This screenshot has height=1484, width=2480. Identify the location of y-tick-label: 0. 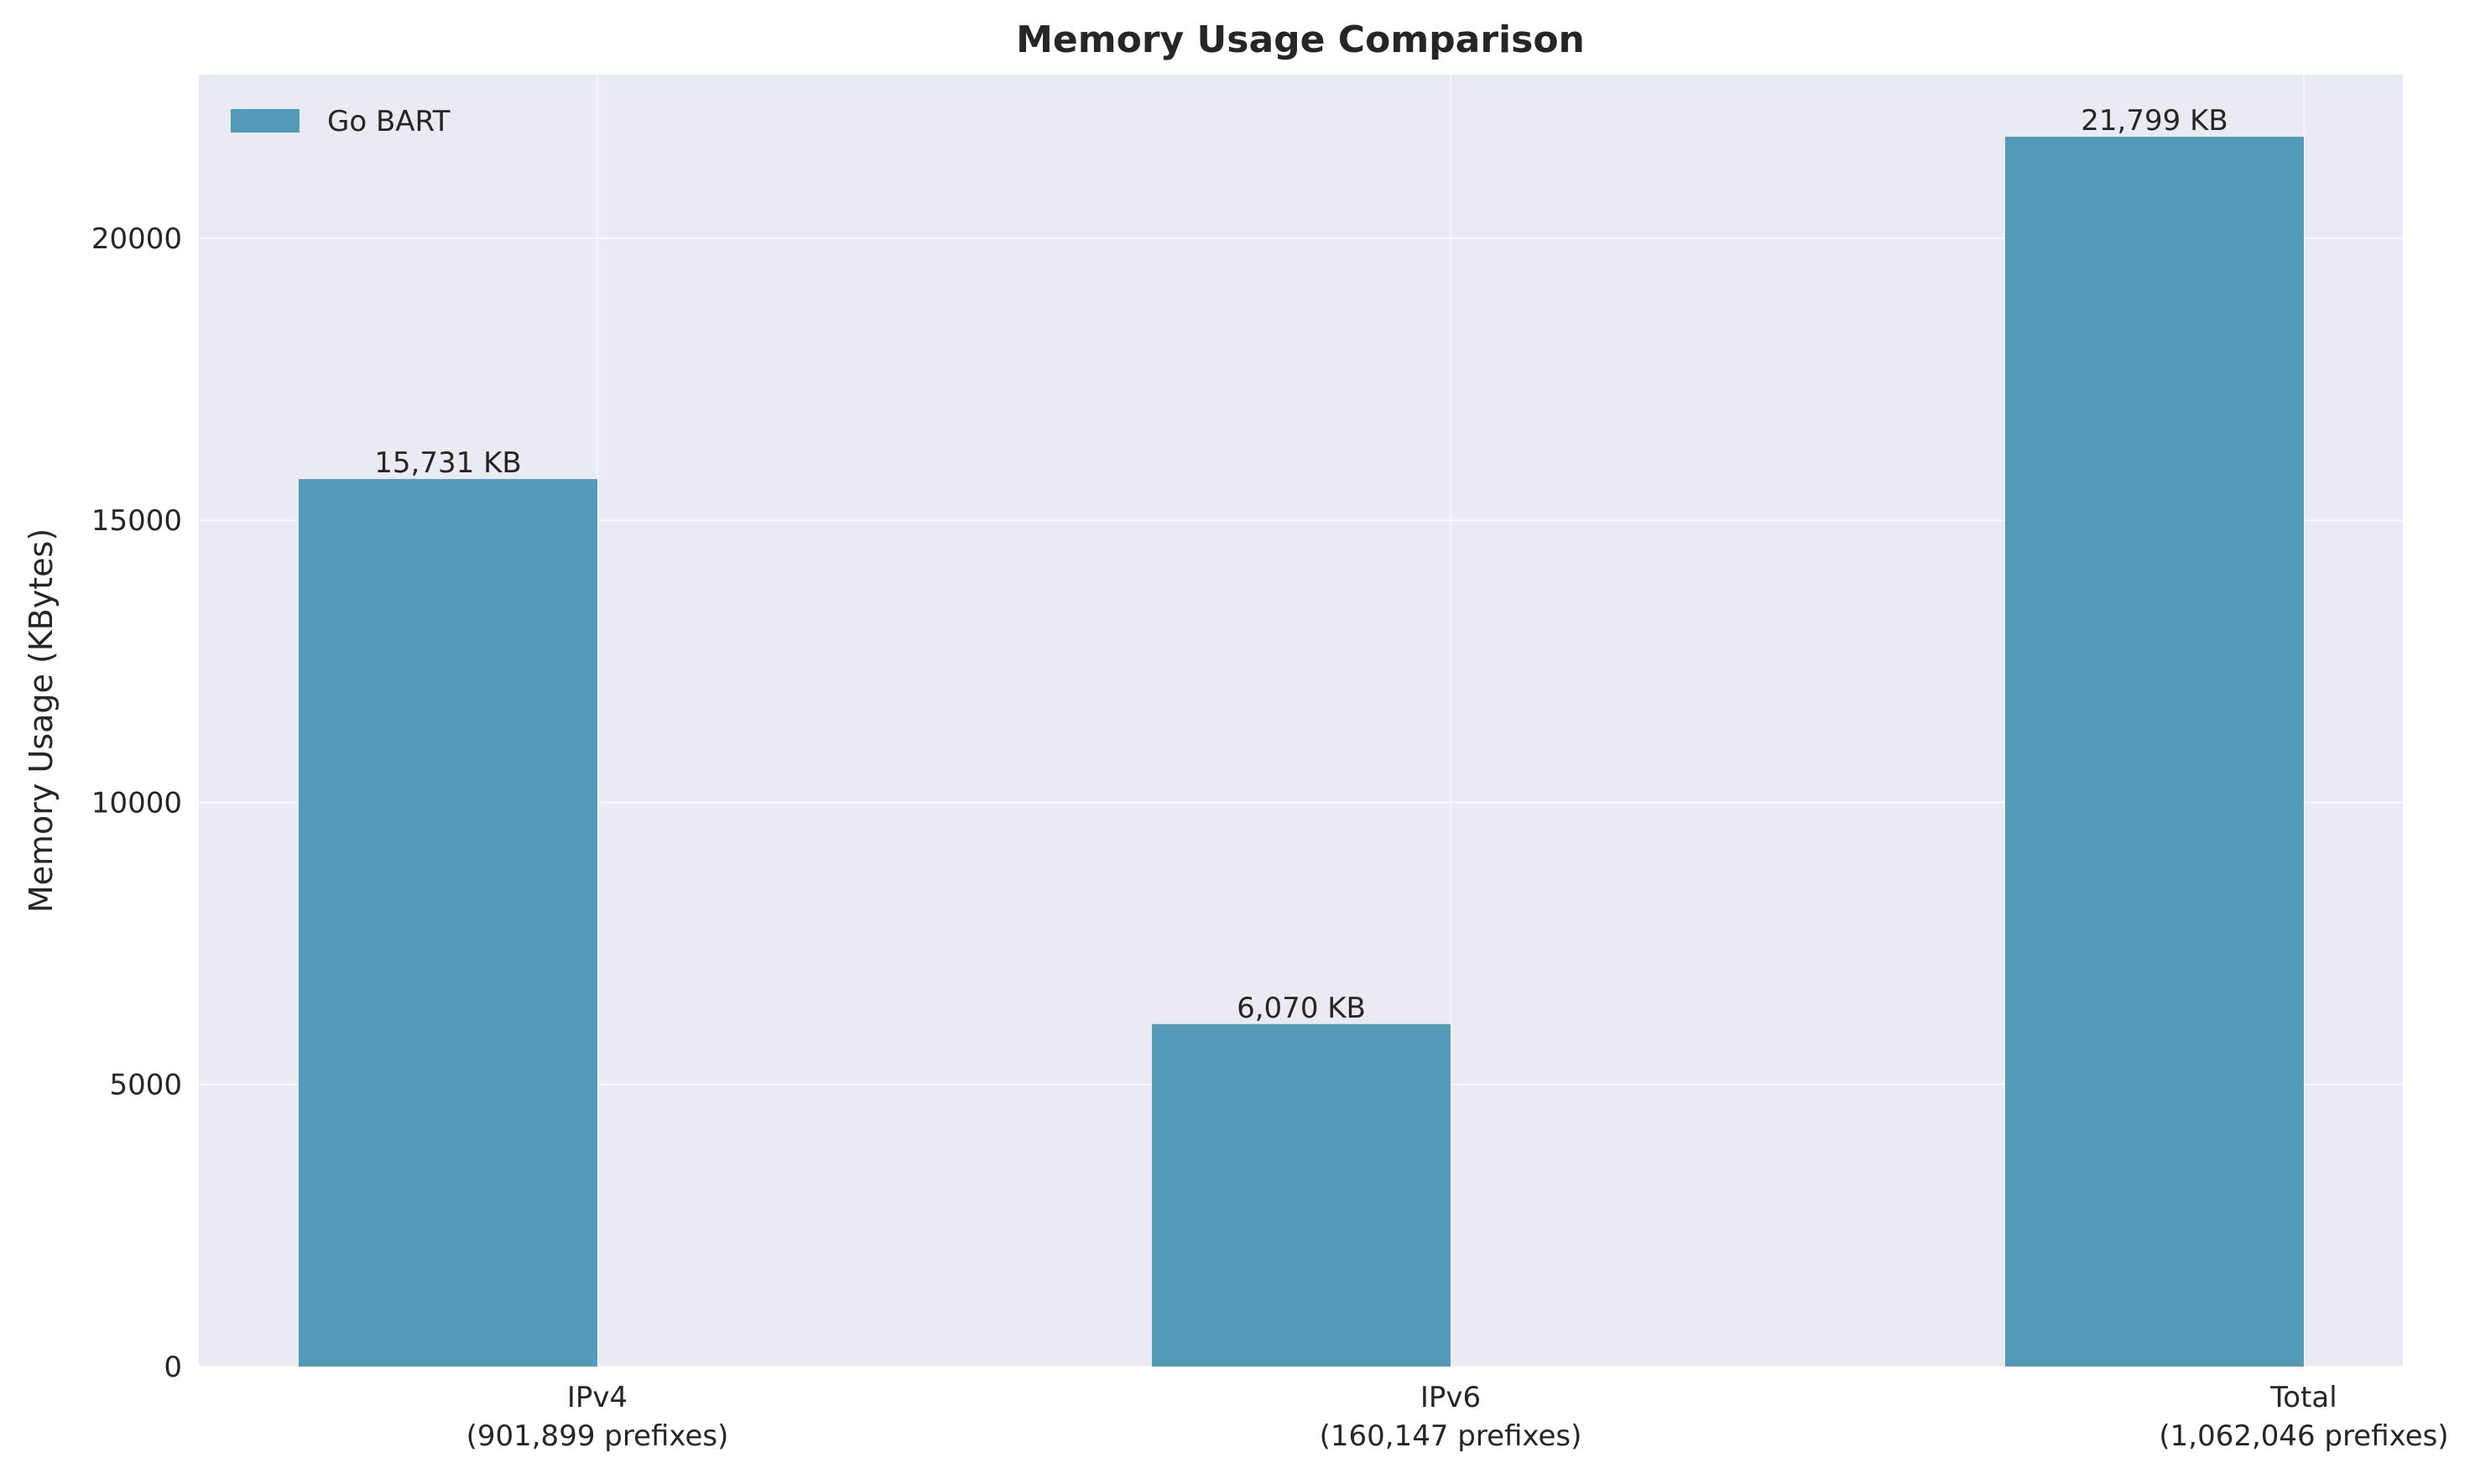
(173, 1367).